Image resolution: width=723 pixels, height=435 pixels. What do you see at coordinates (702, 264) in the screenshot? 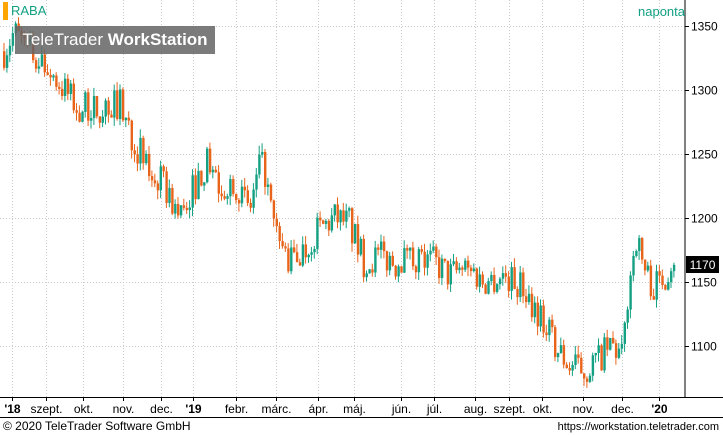
I see `last-price-marker: 1170` at bounding box center [702, 264].